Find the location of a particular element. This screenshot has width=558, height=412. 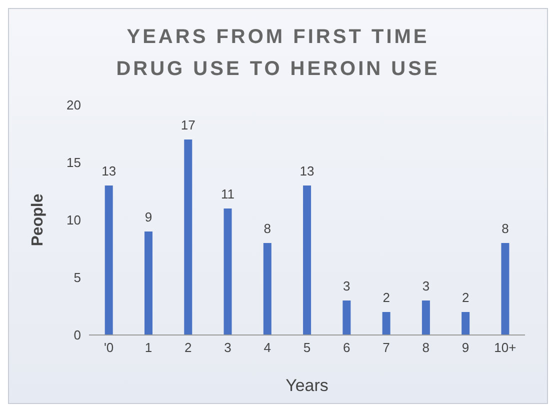

x-tick-label: 10+ is located at coordinates (505, 348).